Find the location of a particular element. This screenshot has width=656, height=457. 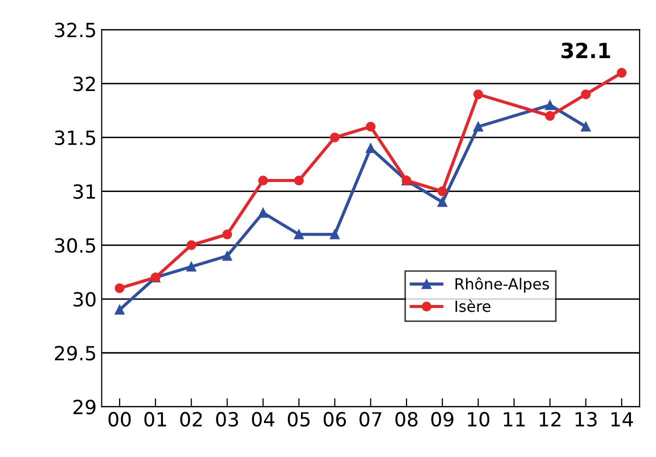

y-tick-label: 29 is located at coordinates (85, 407).